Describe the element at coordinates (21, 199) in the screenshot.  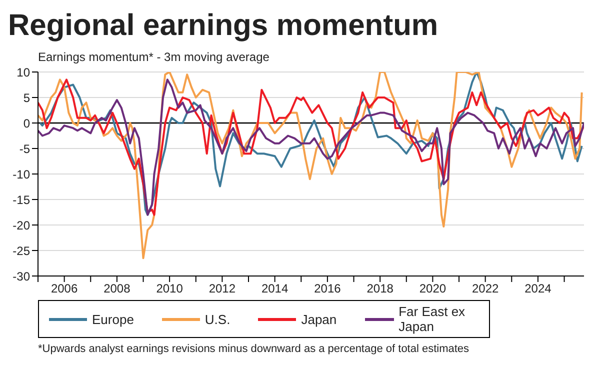
I see `y-tick-label: -15` at that location.